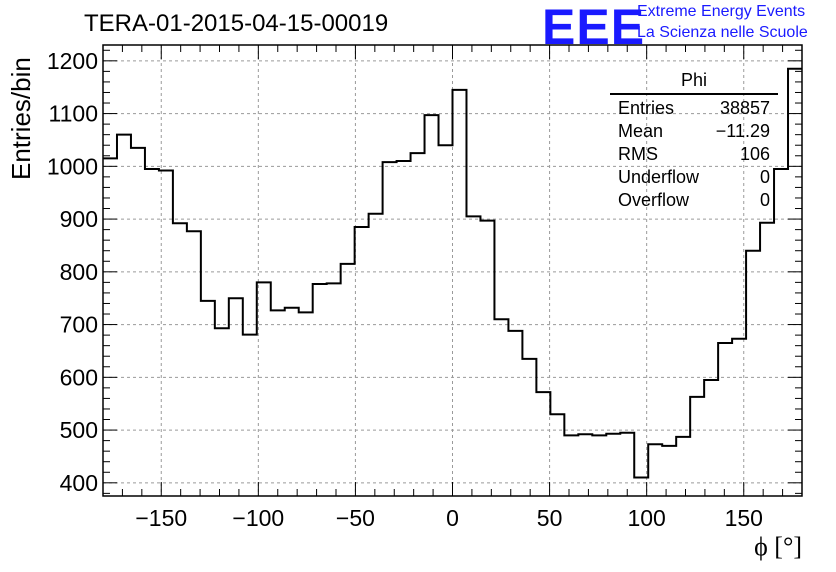 This screenshot has height=572, width=836. What do you see at coordinates (641, 131) in the screenshot?
I see `stats-label: Mean` at bounding box center [641, 131].